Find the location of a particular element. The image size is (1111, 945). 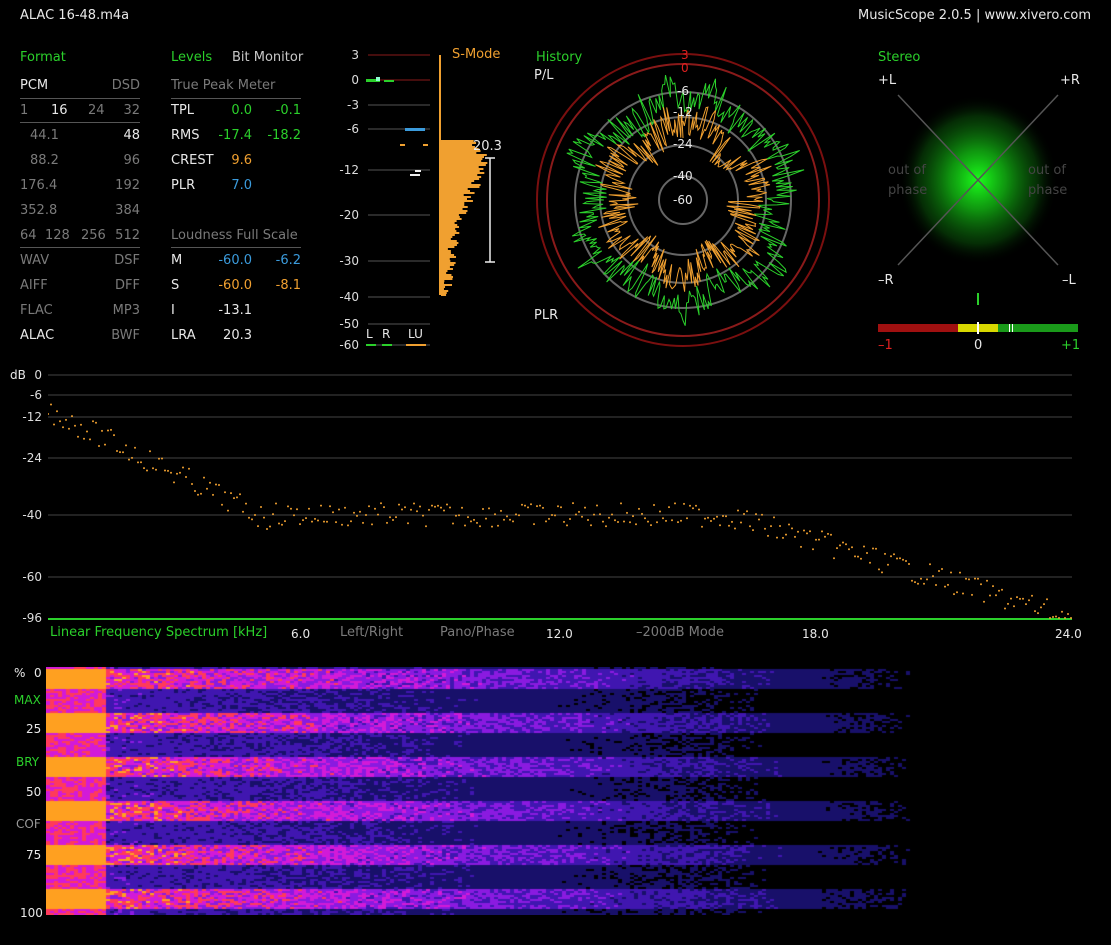

mode-pano-phase-button: Pano/Phase is located at coordinates (477, 632).